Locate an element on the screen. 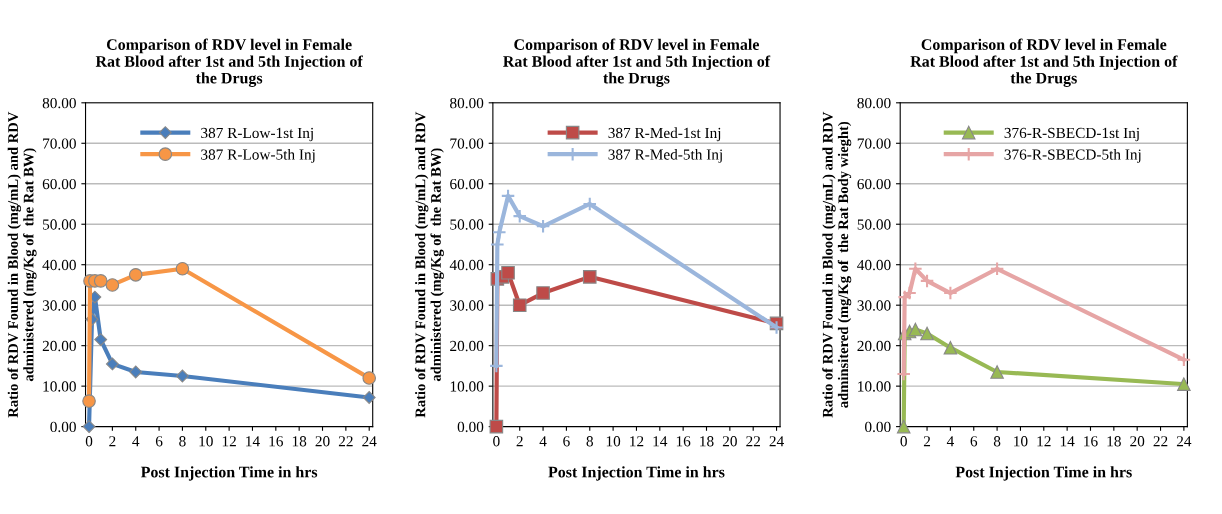 The width and height of the screenshot is (1222, 514). legend-label: 387 R-Med-5th Inj is located at coordinates (665, 155).